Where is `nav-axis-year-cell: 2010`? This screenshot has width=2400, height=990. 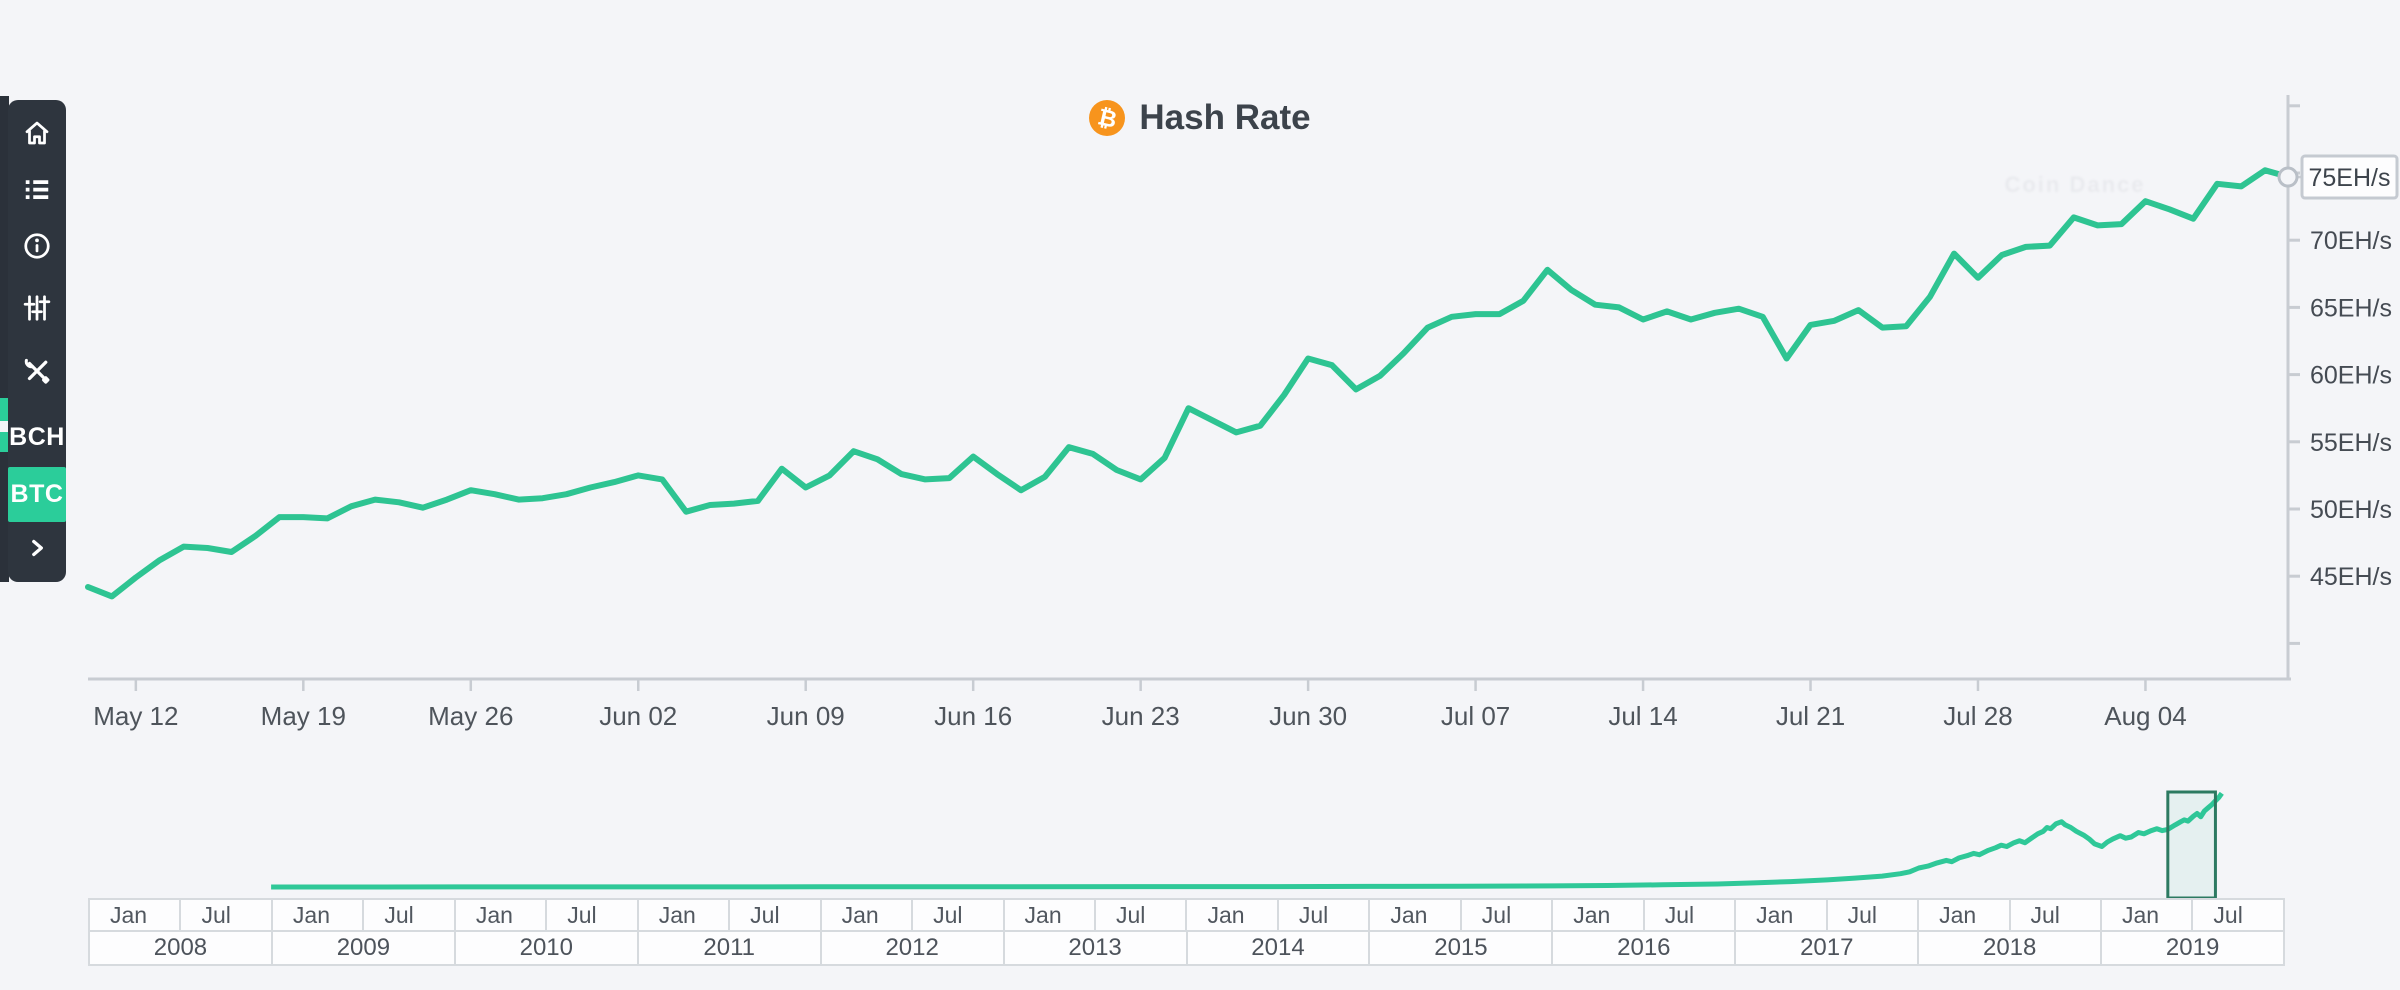
nav-axis-year-cell: 2010 is located at coordinates (545, 948).